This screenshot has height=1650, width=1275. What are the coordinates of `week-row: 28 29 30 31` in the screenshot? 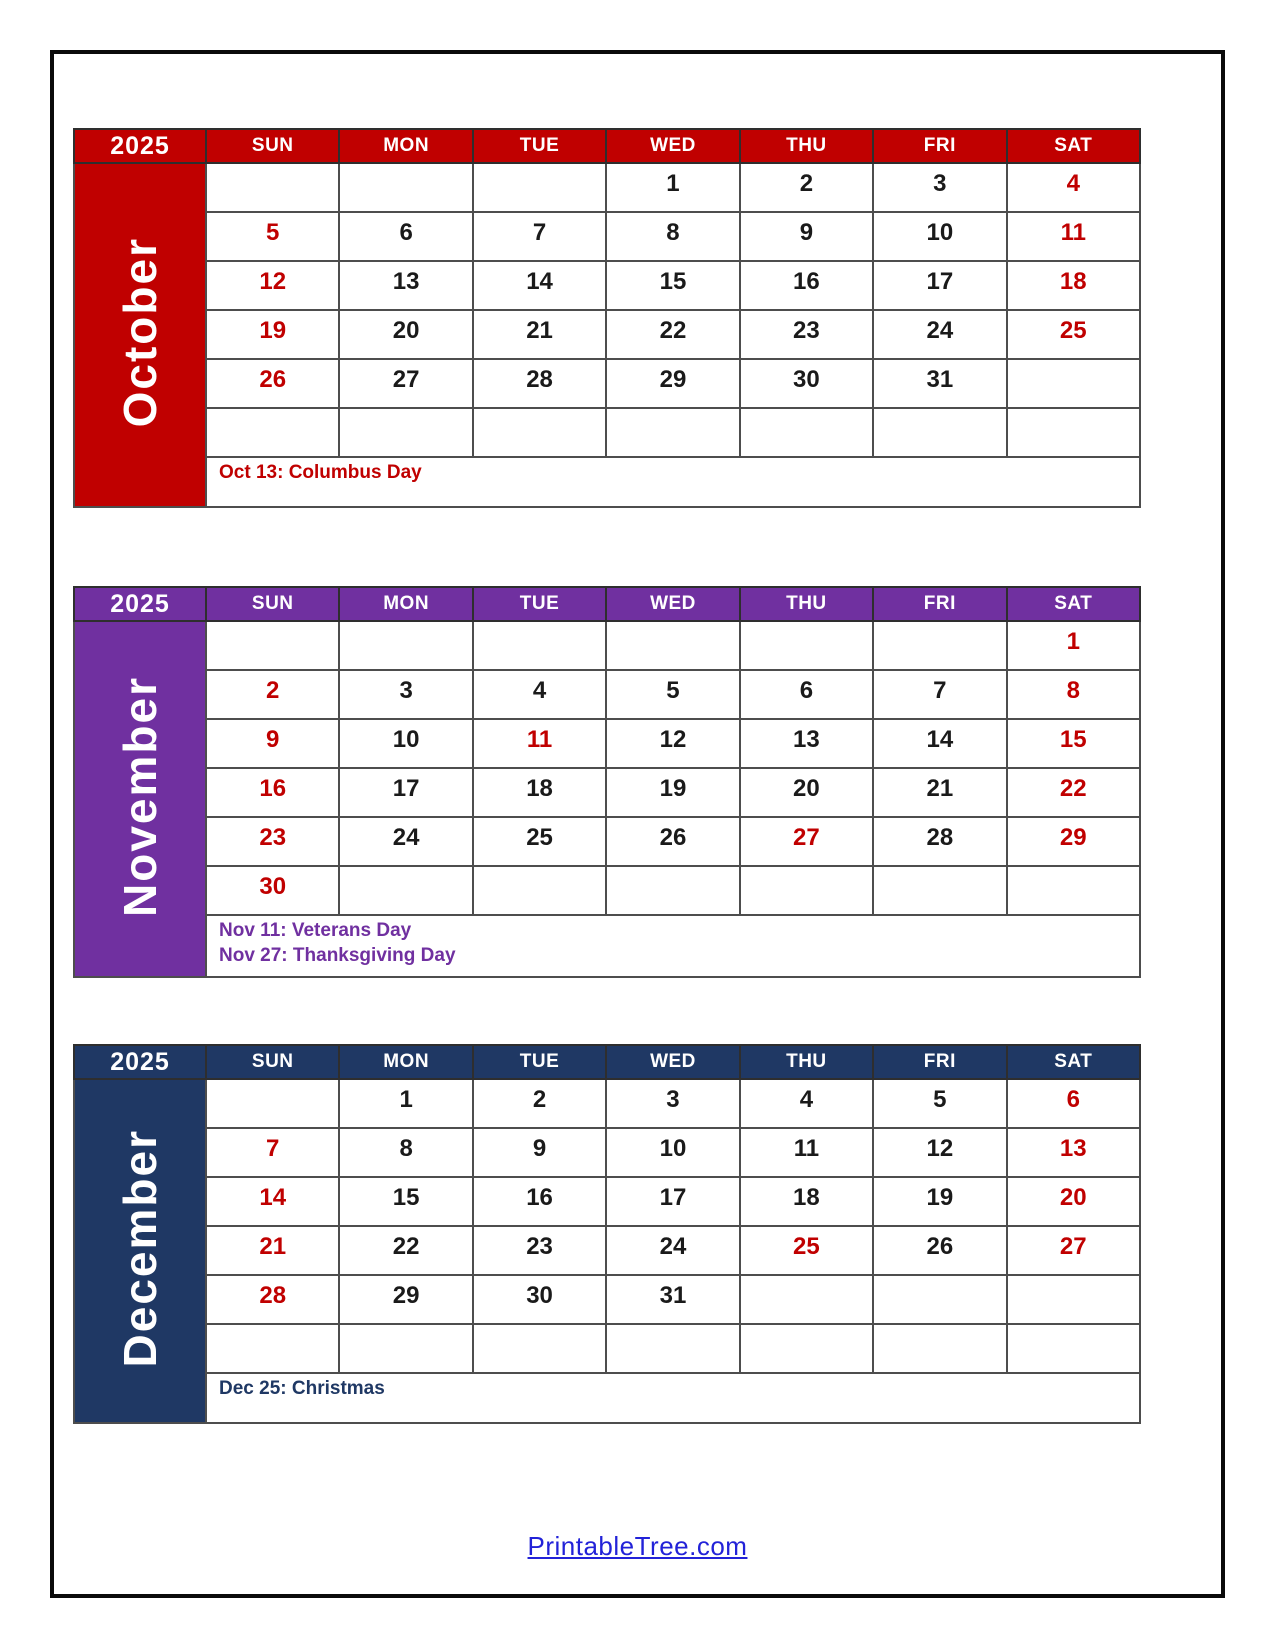 It's located at (608, 1299).